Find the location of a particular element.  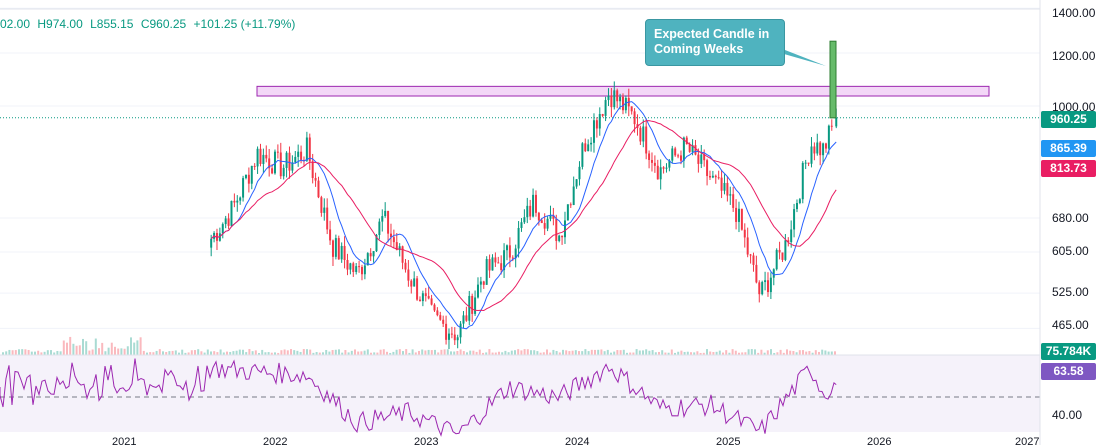

expected-candle is located at coordinates (833, 79).